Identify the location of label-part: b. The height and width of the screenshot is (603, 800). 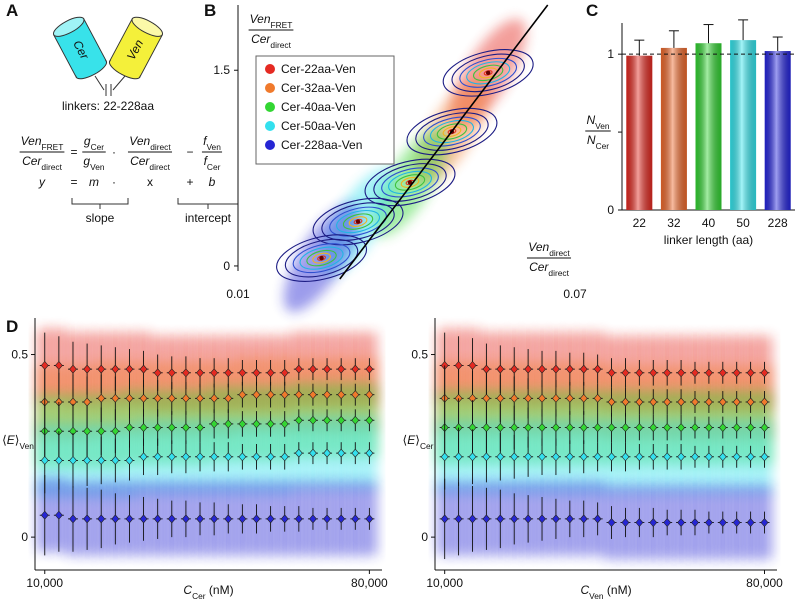
(212, 182).